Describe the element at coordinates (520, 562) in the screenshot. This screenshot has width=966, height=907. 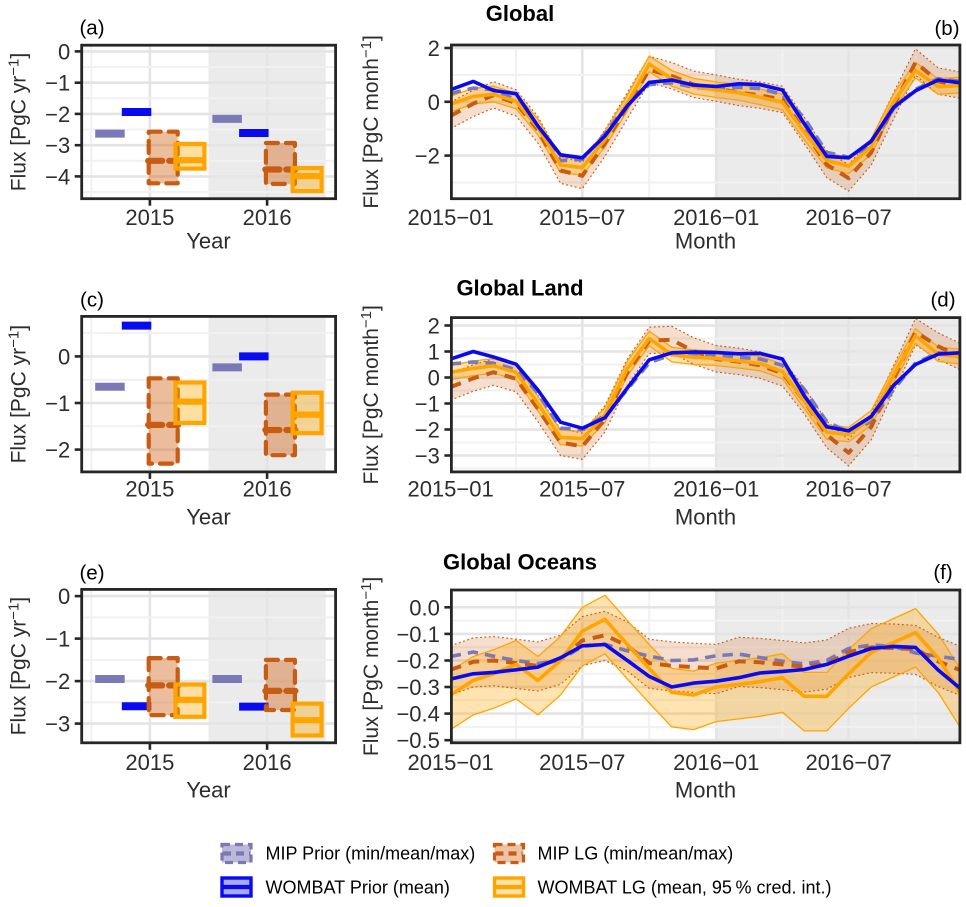
I see `svg-text: Global Oceans` at that location.